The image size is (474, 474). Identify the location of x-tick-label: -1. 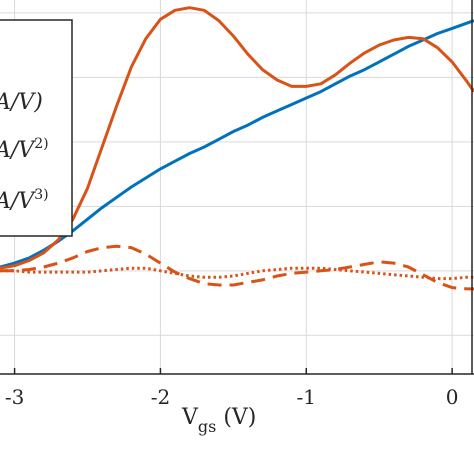
(306, 397).